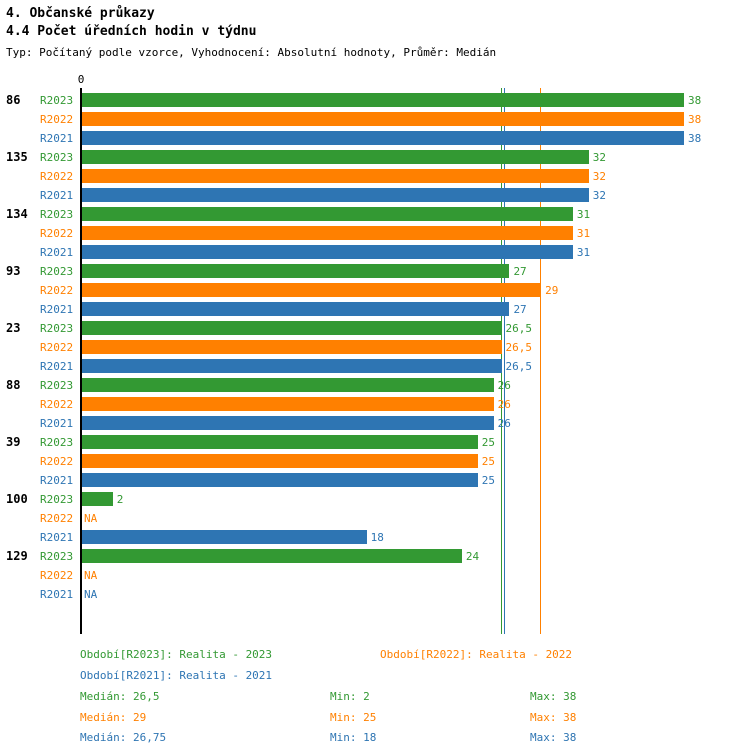 The image size is (750, 752). I want to click on chart-row: R2022 NA, so click(375, 518).